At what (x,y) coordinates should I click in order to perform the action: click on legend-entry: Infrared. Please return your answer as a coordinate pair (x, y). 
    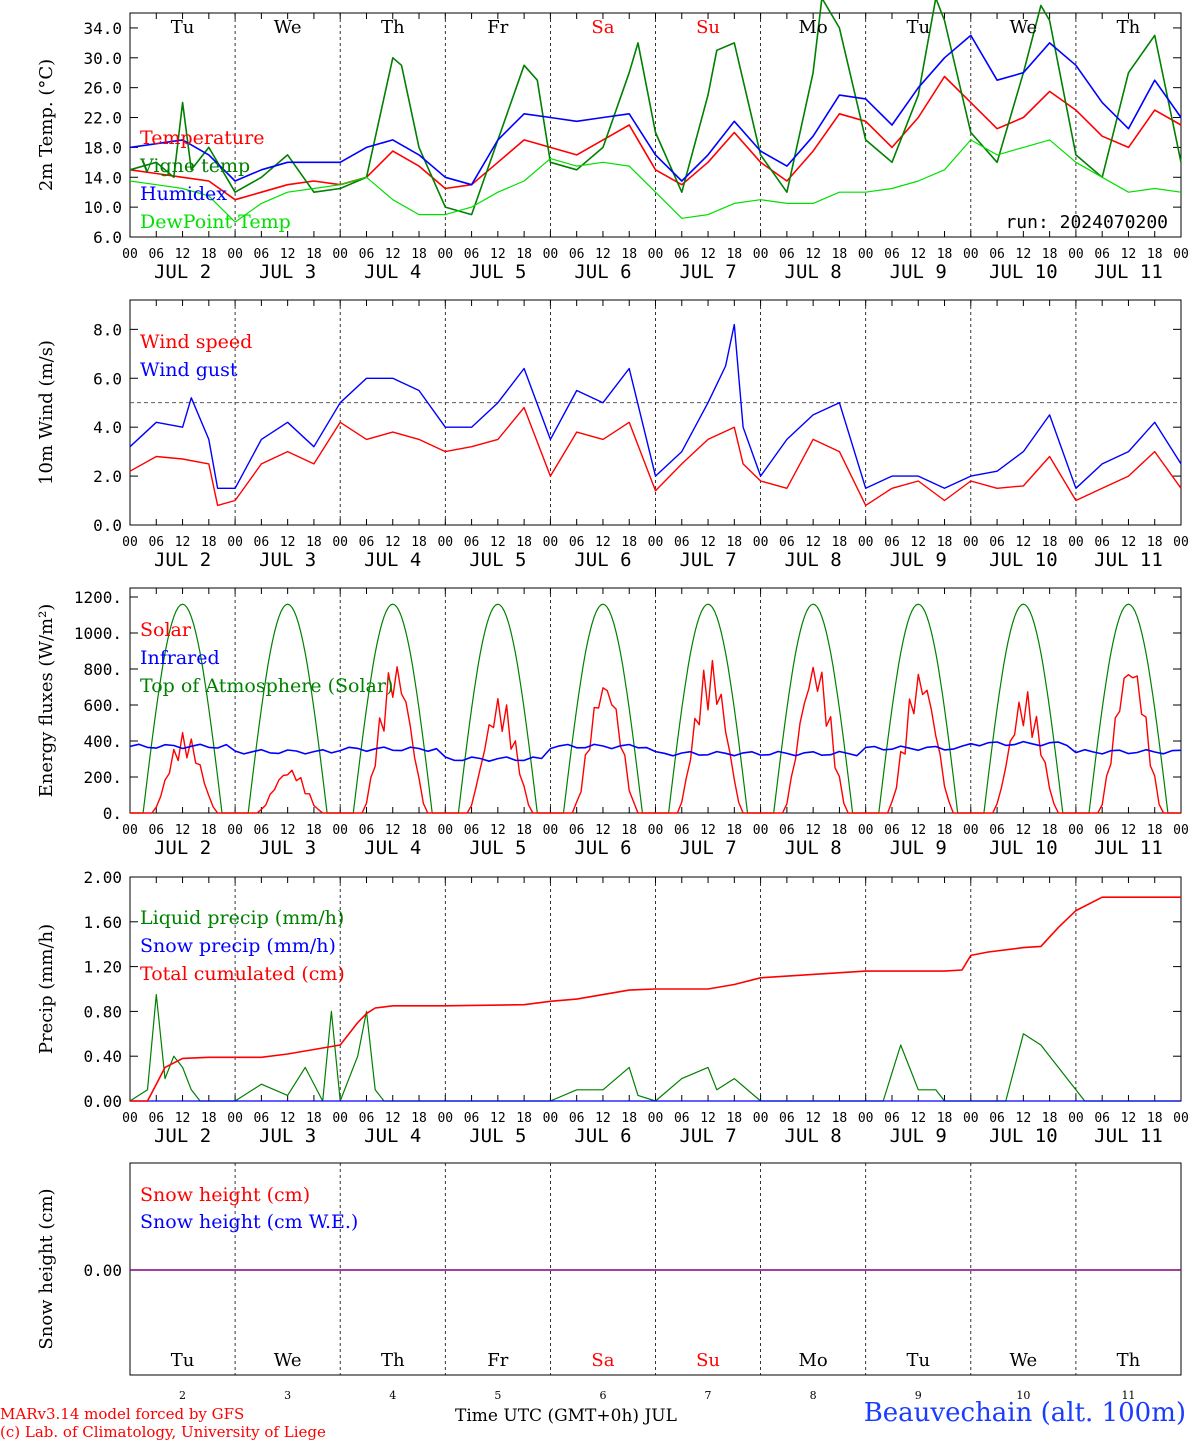
    Looking at the image, I should click on (180, 658).